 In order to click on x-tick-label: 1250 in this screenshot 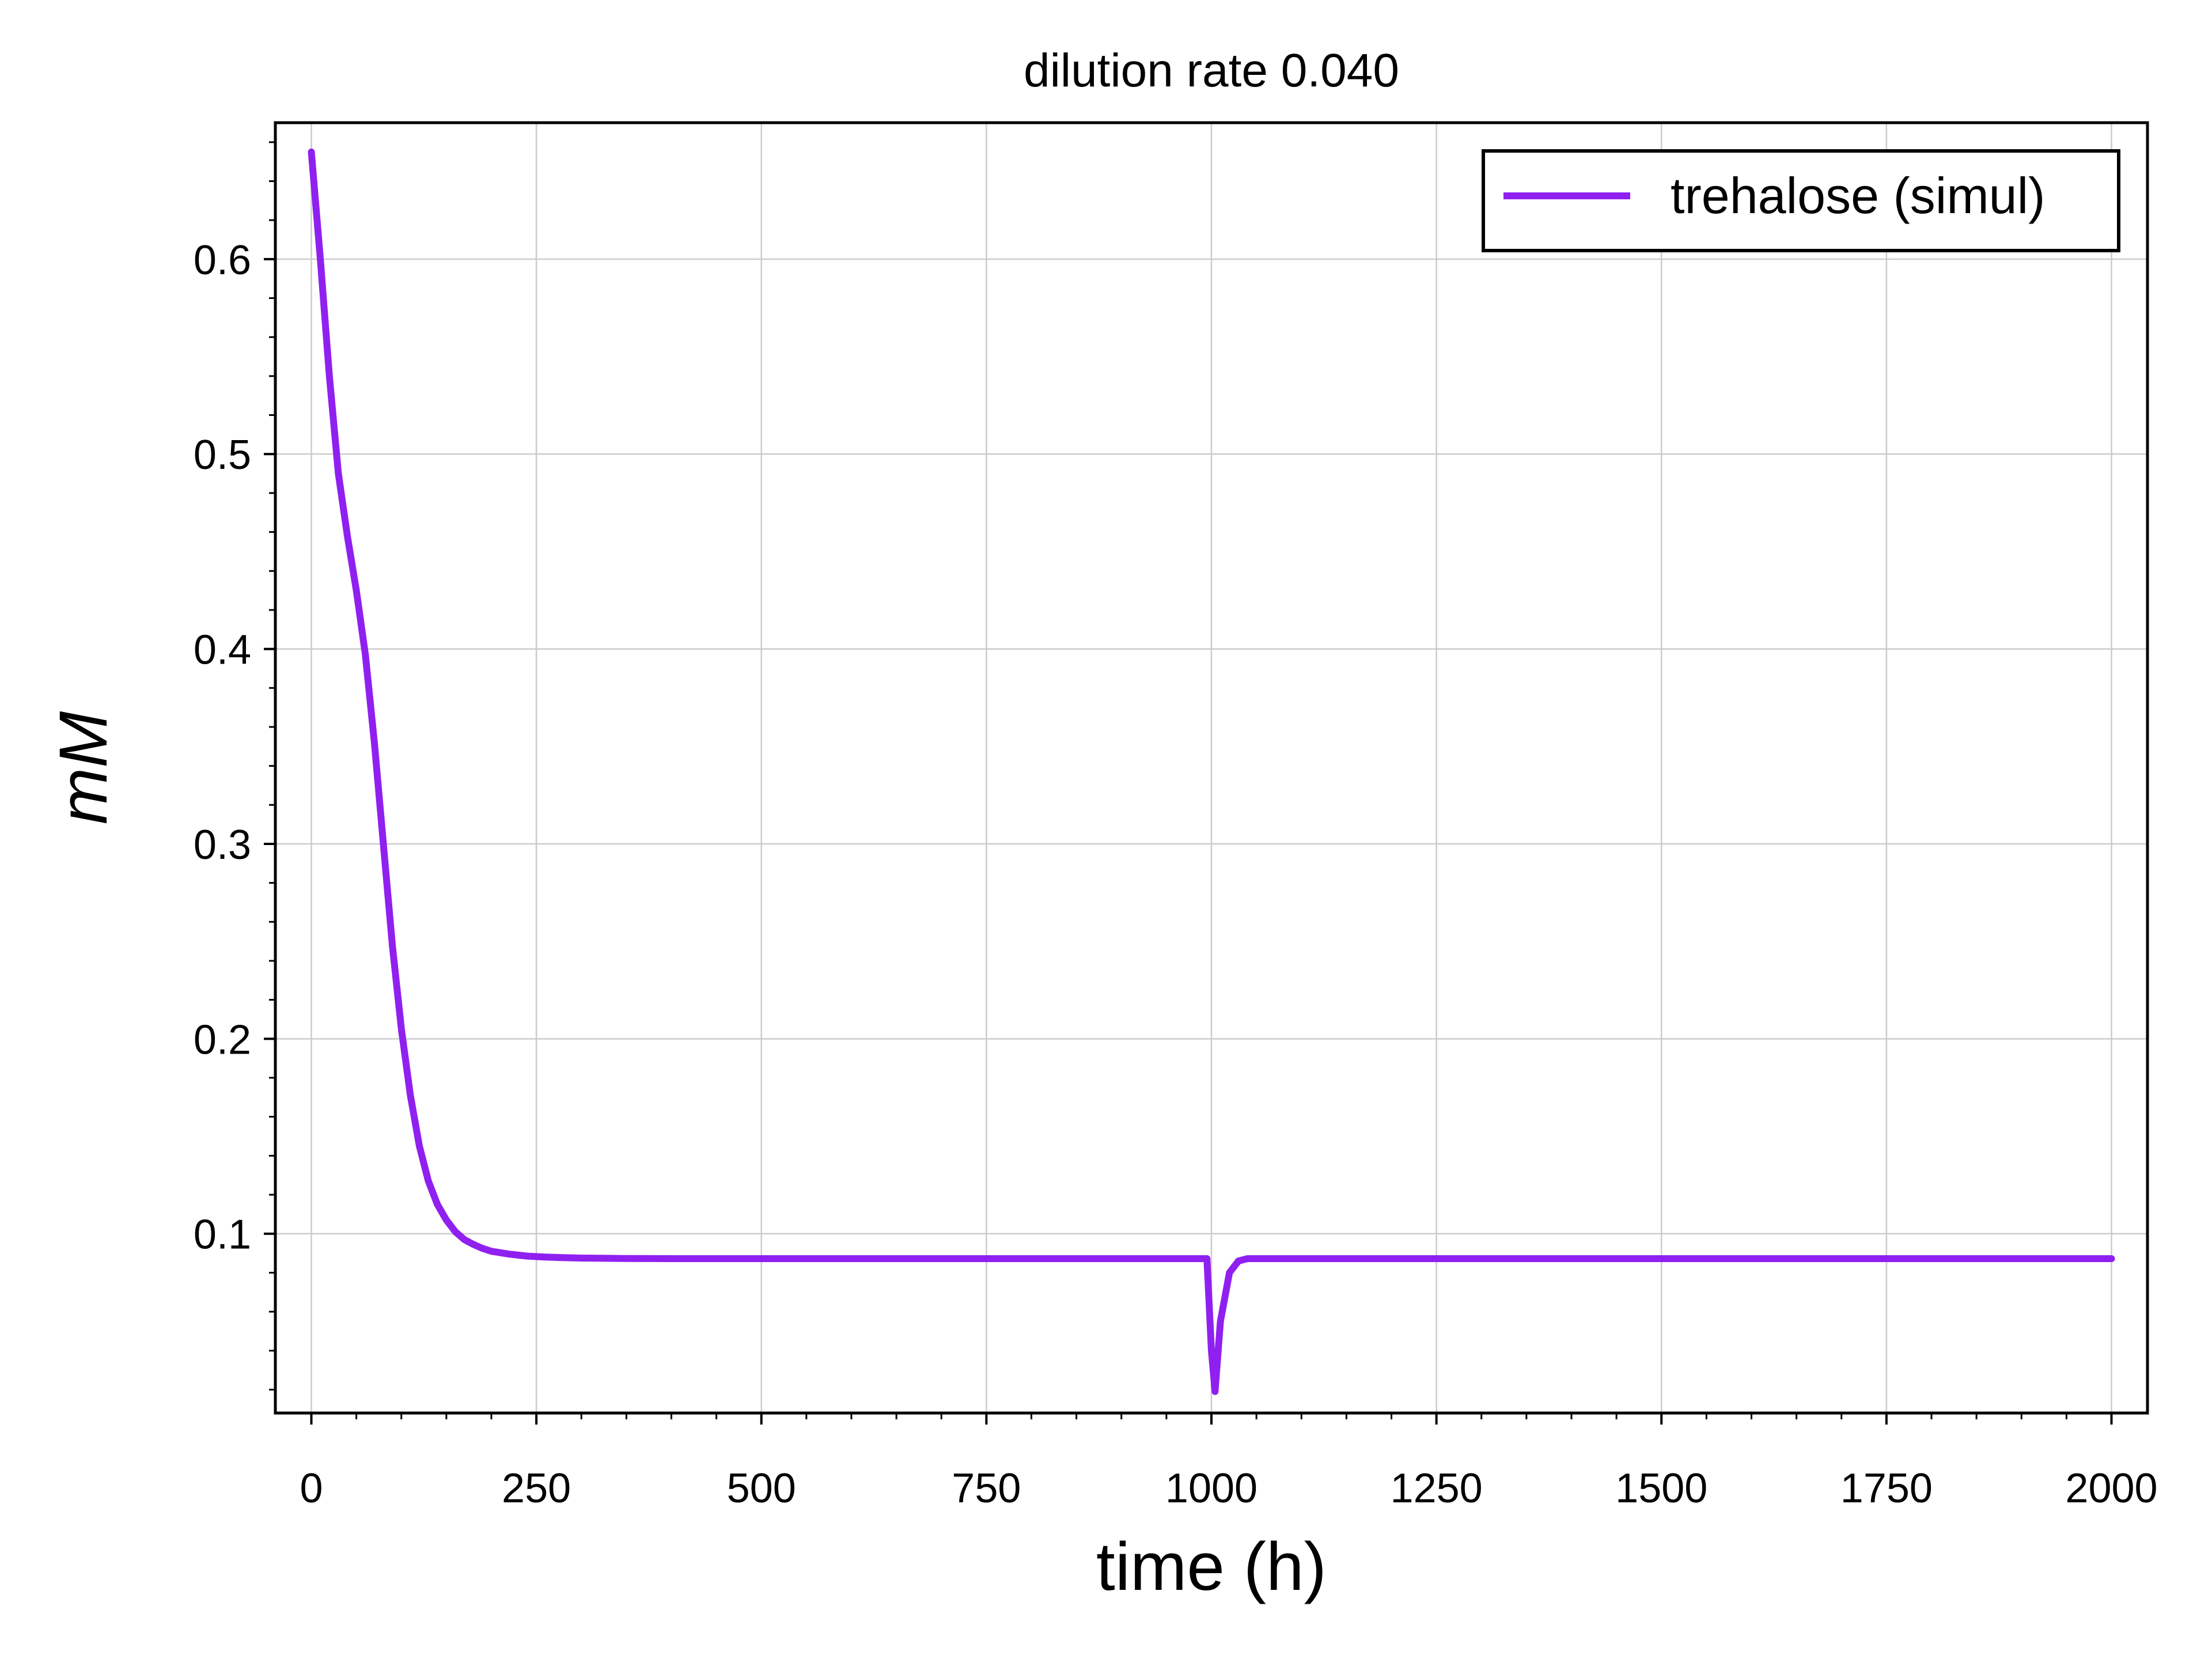, I will do `click(1437, 1488)`.